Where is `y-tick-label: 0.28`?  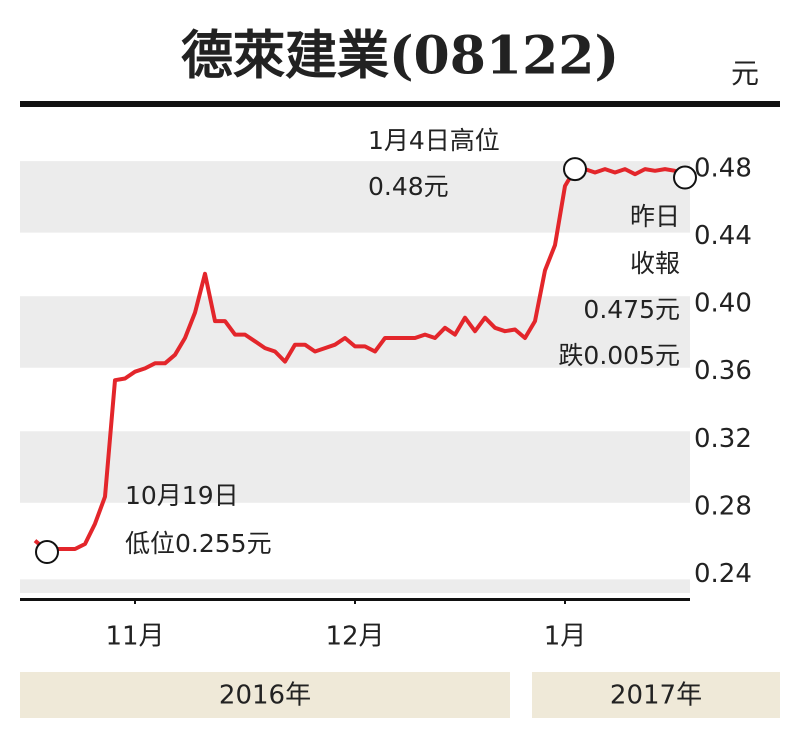 y-tick-label: 0.28 is located at coordinates (723, 506).